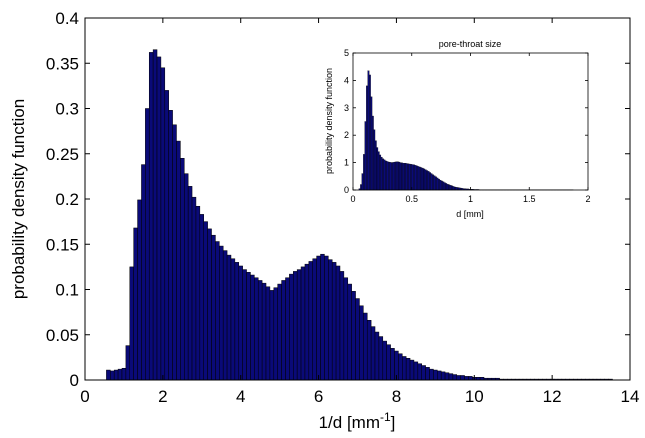 This screenshot has width=645, height=438. Describe the element at coordinates (67, 18) in the screenshot. I see `y-tick-label: 0.4` at that location.